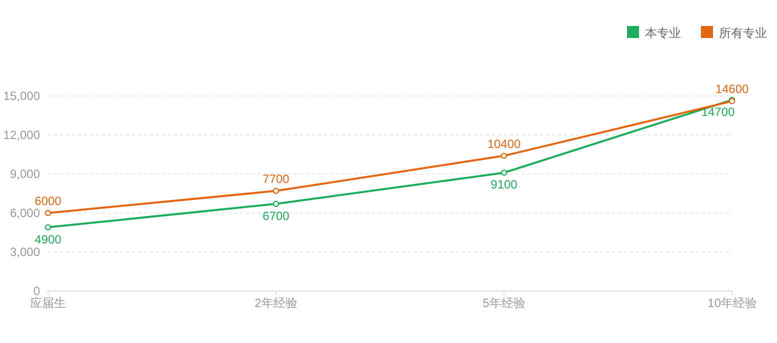  What do you see at coordinates (48, 303) in the screenshot?
I see `x-tick-label: 应届生` at bounding box center [48, 303].